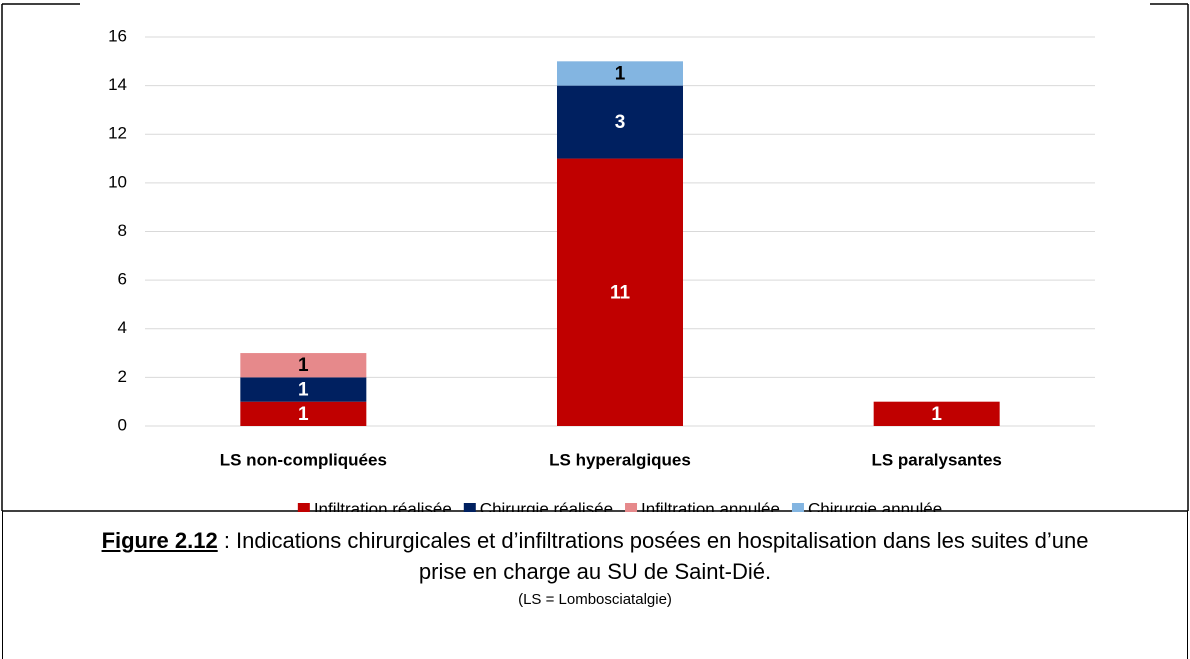 This screenshot has width=1190, height=659. I want to click on y-tick-label: 10, so click(117, 181).